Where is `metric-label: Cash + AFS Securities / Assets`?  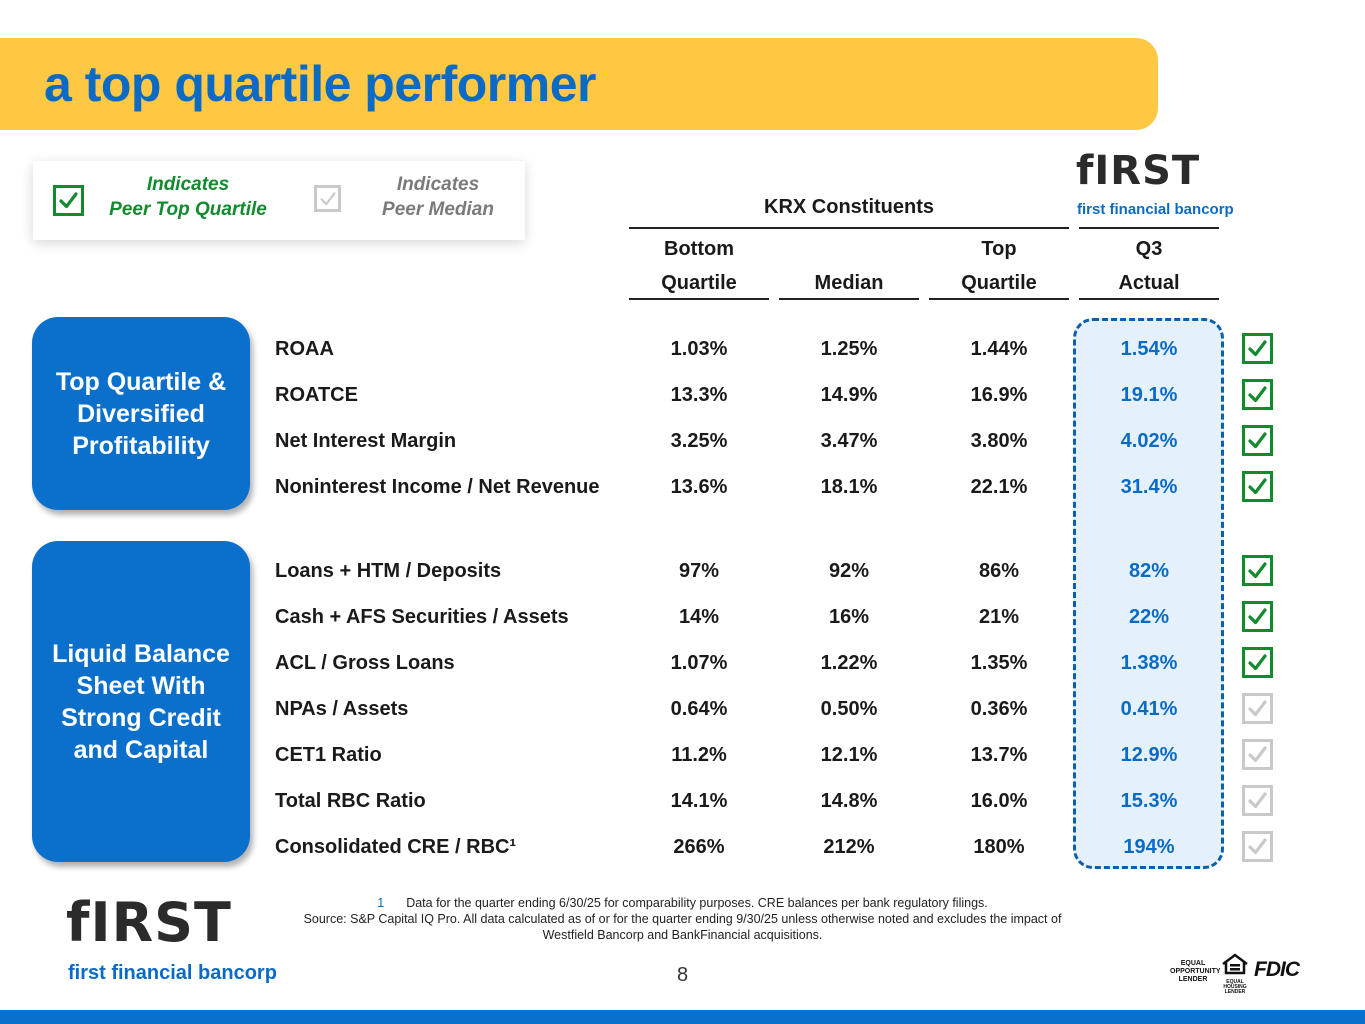 metric-label: Cash + AFS Securities / Assets is located at coordinates (422, 617).